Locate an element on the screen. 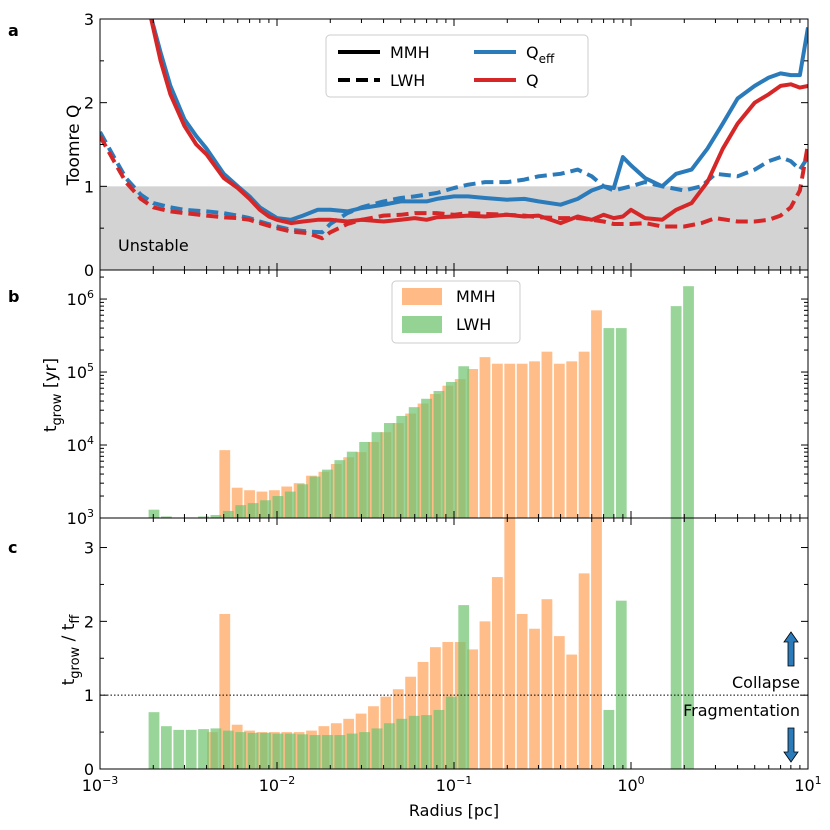  legend-b-mmh-label: MMH is located at coordinates (476, 296).